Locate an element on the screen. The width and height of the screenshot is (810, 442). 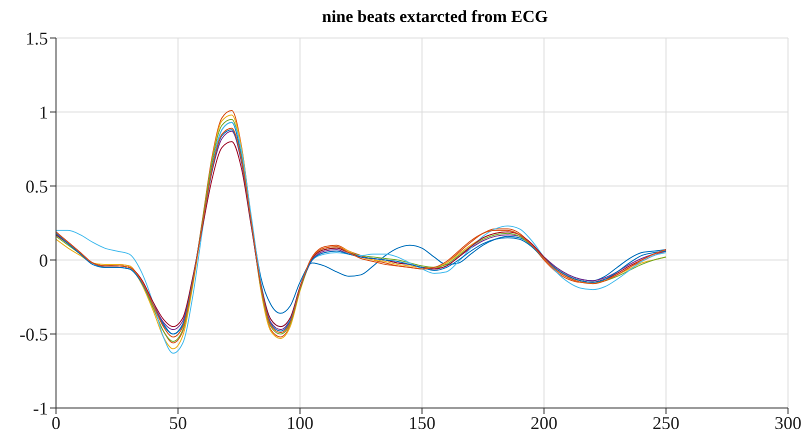
x-tick-label: 100 is located at coordinates (300, 422).